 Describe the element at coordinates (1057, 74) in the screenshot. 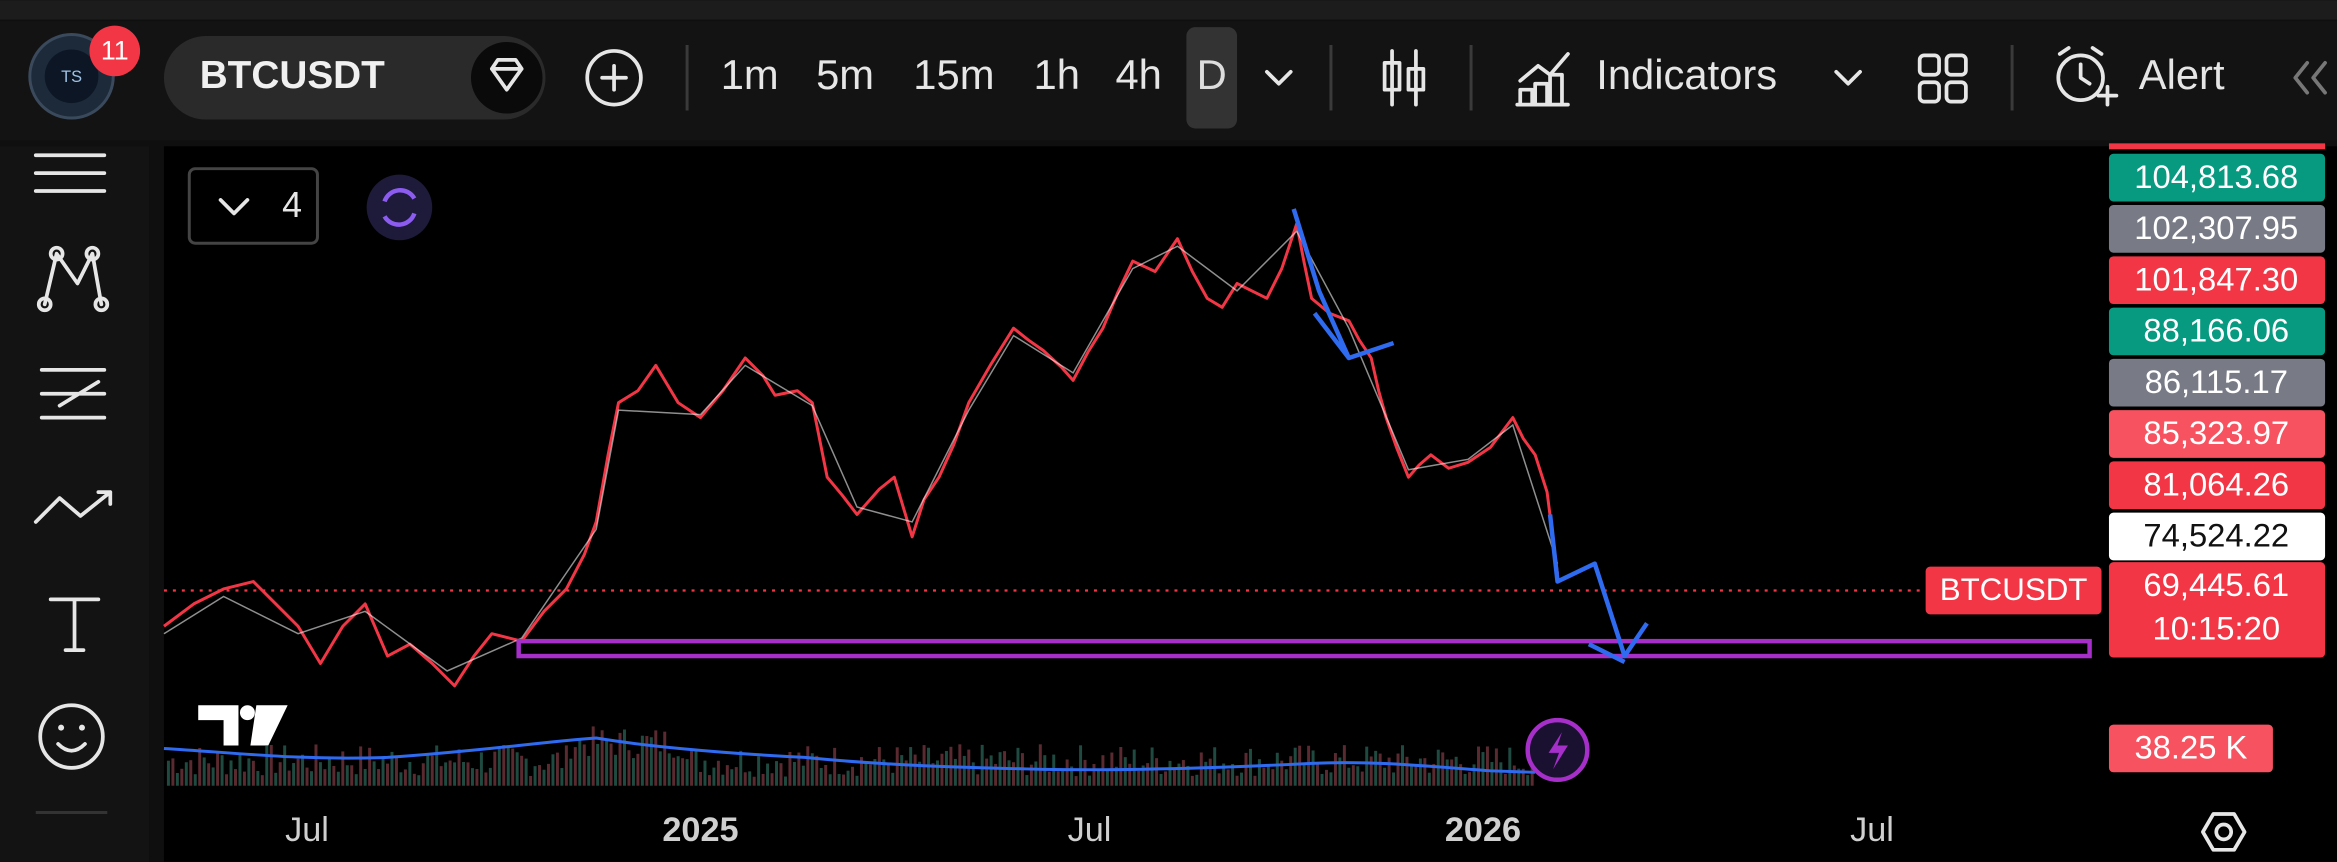

I see `interval: 1h` at that location.